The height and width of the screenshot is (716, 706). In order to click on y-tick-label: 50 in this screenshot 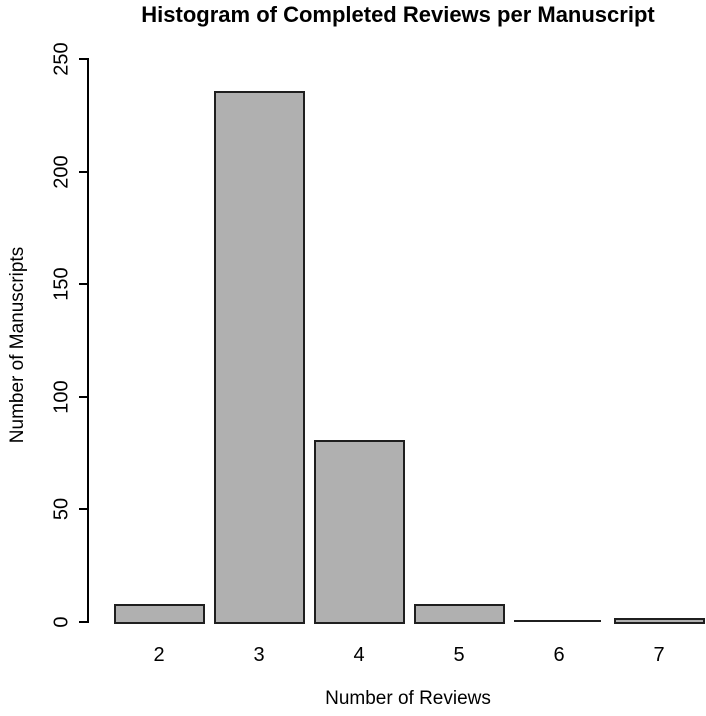, I will do `click(61, 509)`.